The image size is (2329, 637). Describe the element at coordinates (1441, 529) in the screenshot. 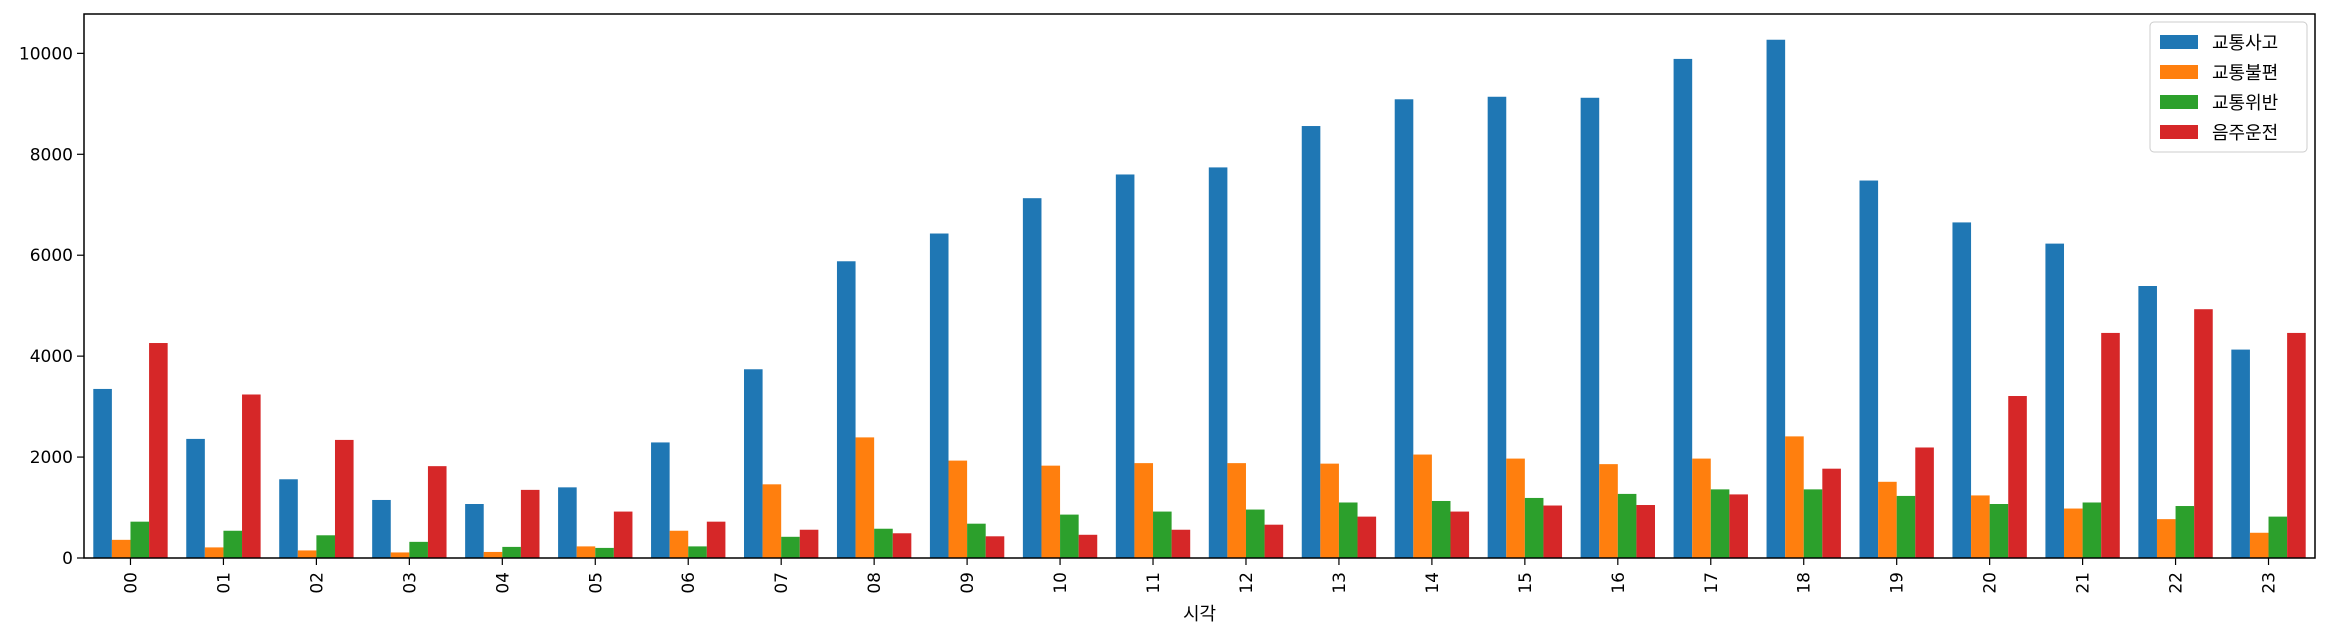

I see `bar-교통위반-14` at that location.